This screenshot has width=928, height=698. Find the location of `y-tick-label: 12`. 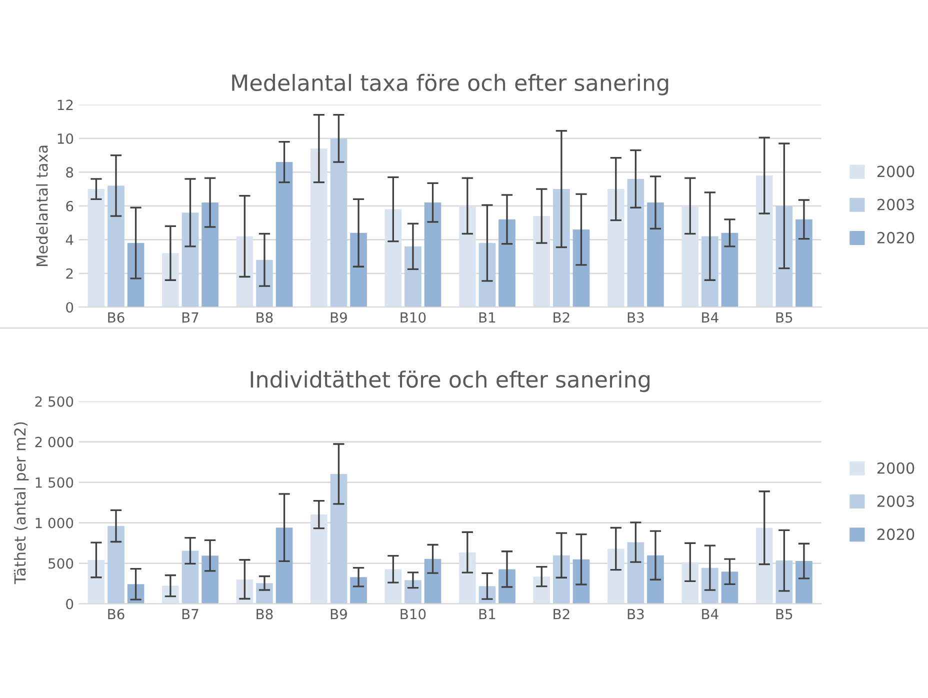

y-tick-label: 12 is located at coordinates (65, 105).